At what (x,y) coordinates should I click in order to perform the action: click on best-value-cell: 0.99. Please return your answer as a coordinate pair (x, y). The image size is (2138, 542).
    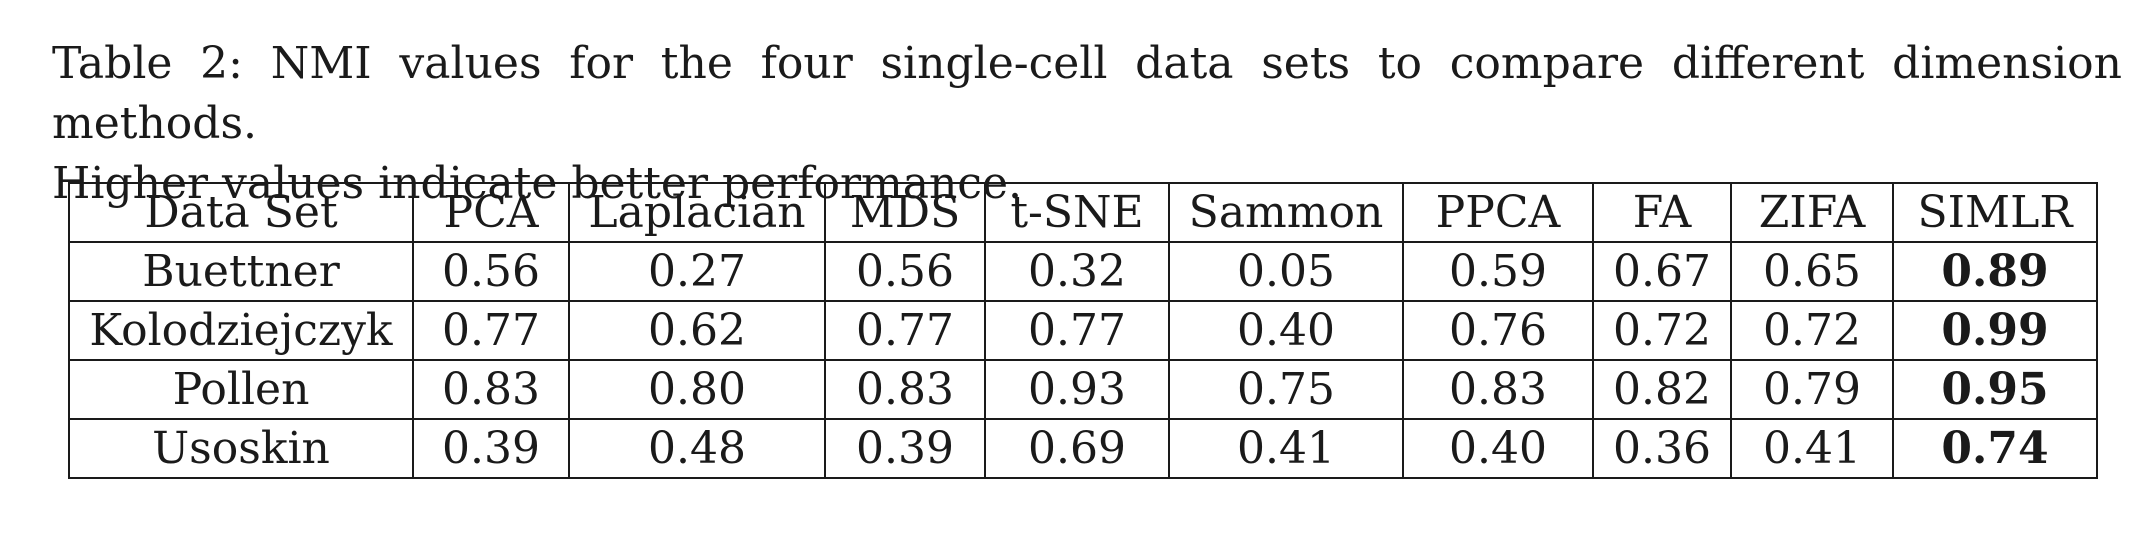
    Looking at the image, I should click on (1995, 330).